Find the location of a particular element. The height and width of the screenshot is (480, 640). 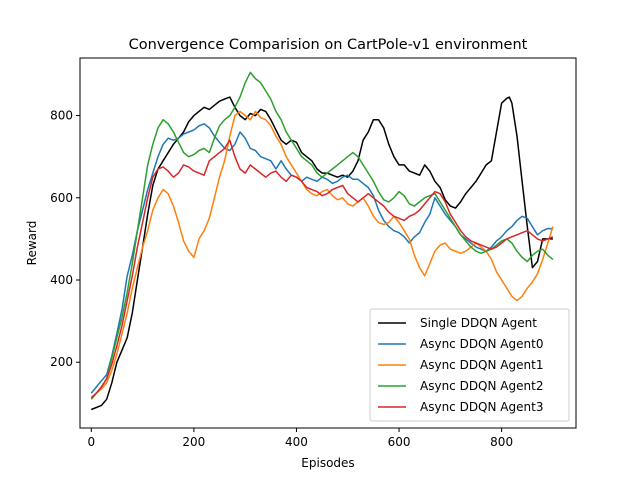

y-axis-title: Reward is located at coordinates (32, 243).